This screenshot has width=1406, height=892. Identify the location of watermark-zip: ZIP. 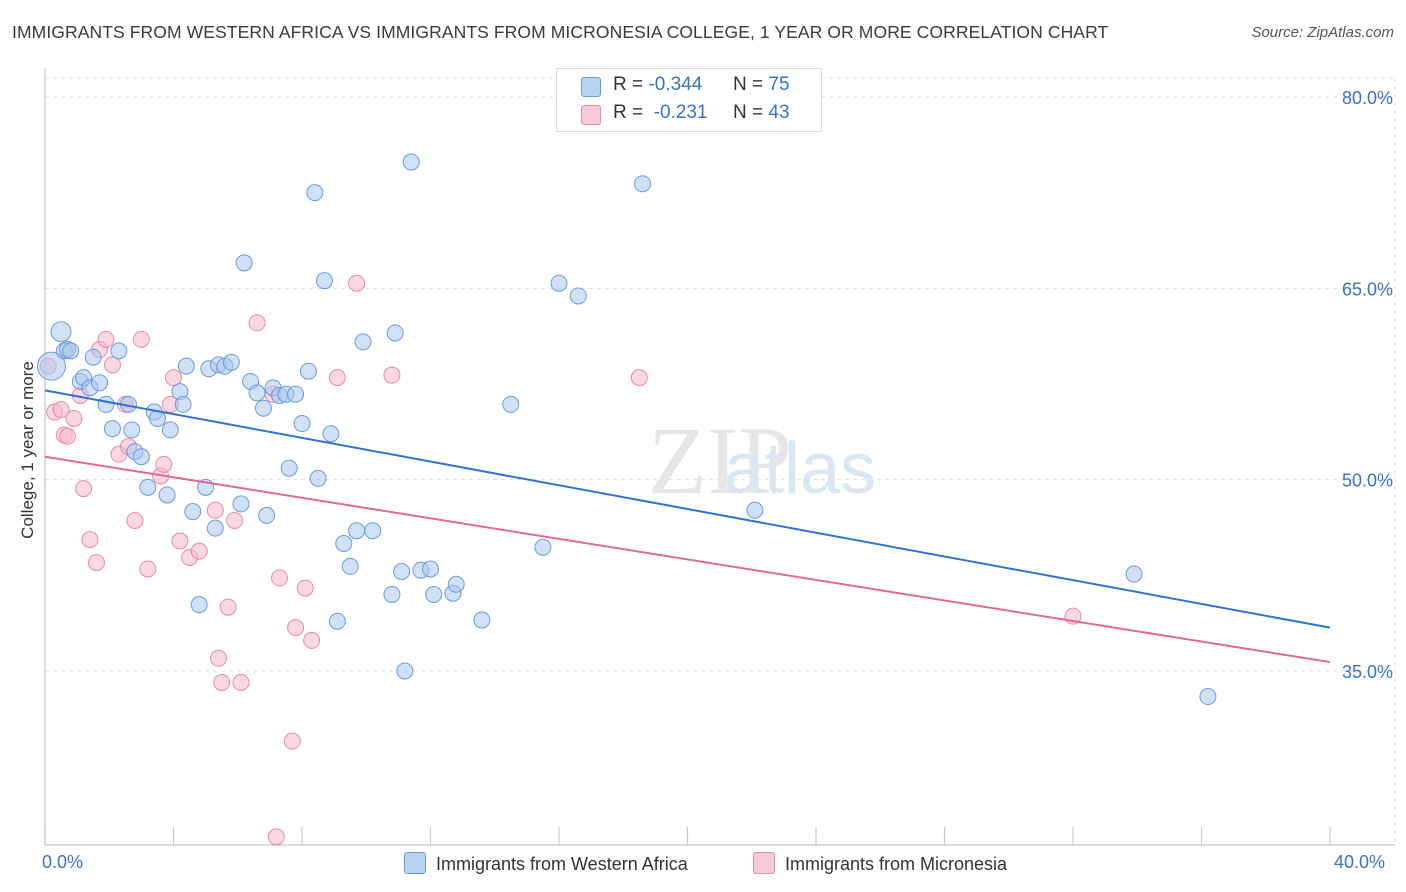
(720, 460).